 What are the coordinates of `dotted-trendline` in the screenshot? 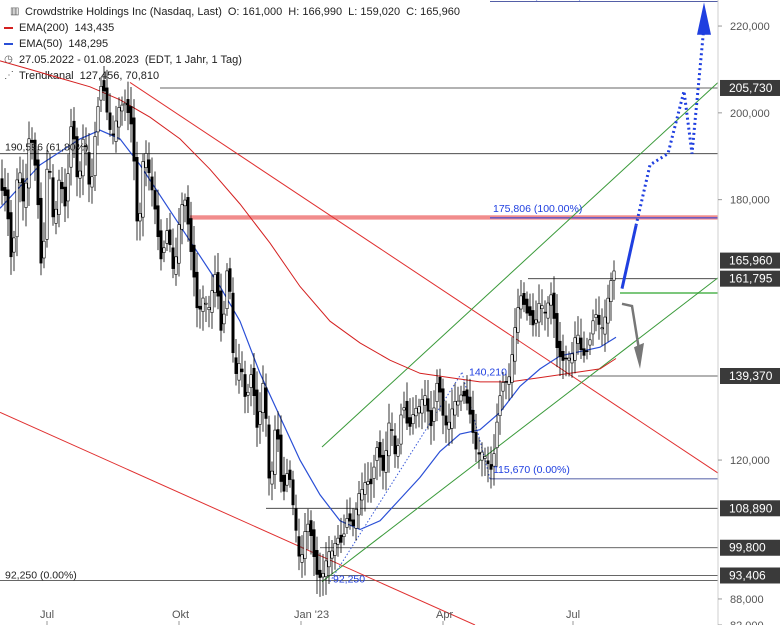 It's located at (396, 477).